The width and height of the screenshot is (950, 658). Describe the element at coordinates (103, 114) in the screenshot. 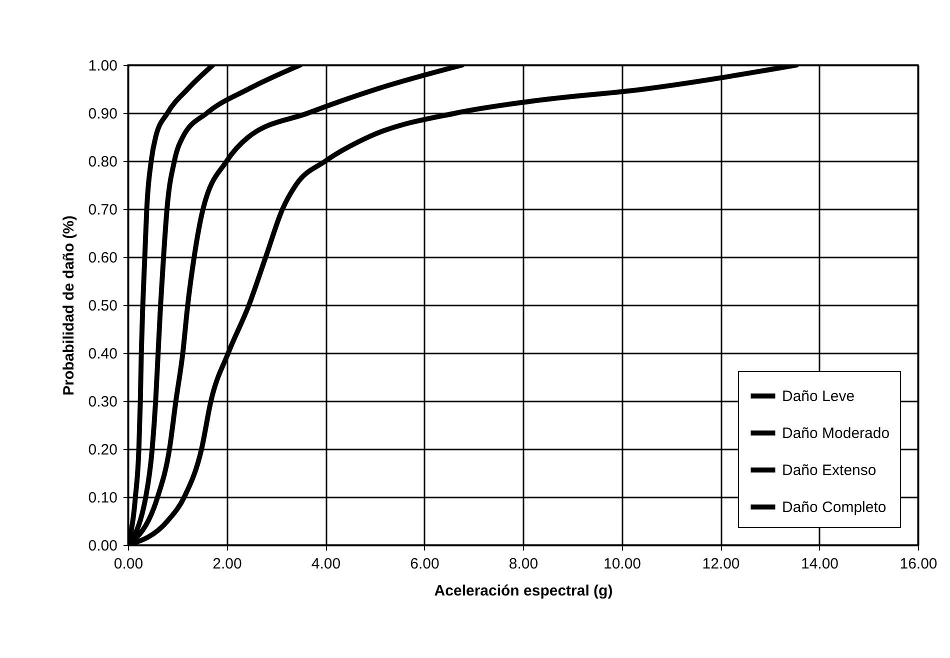

I see `y-tick-label: 0.90` at that location.